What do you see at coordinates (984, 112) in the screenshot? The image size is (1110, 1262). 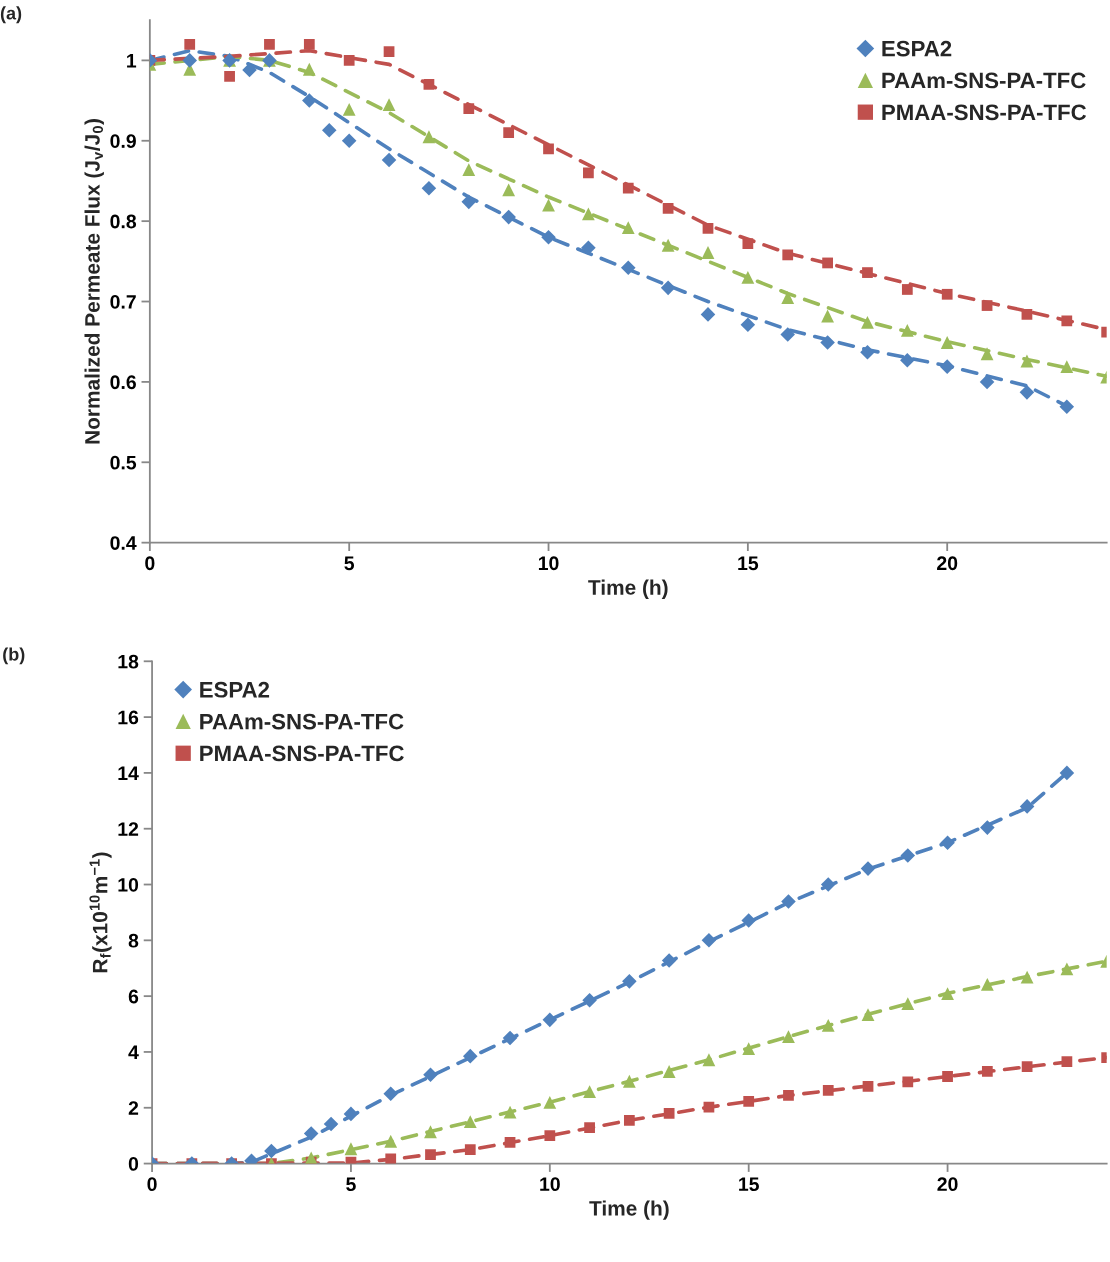 I see `legend-label: PMAA-SNS-PA-TFC` at bounding box center [984, 112].